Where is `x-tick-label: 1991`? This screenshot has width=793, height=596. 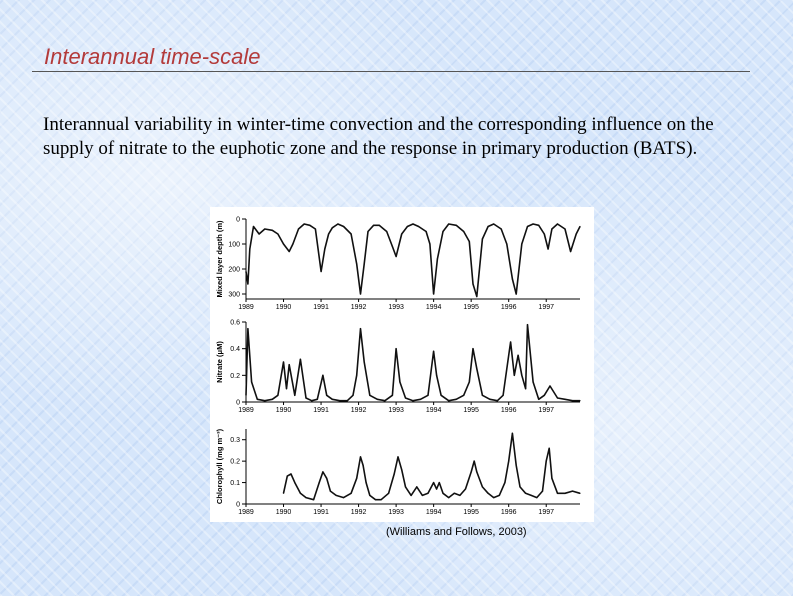 x-tick-label: 1991 is located at coordinates (321, 512).